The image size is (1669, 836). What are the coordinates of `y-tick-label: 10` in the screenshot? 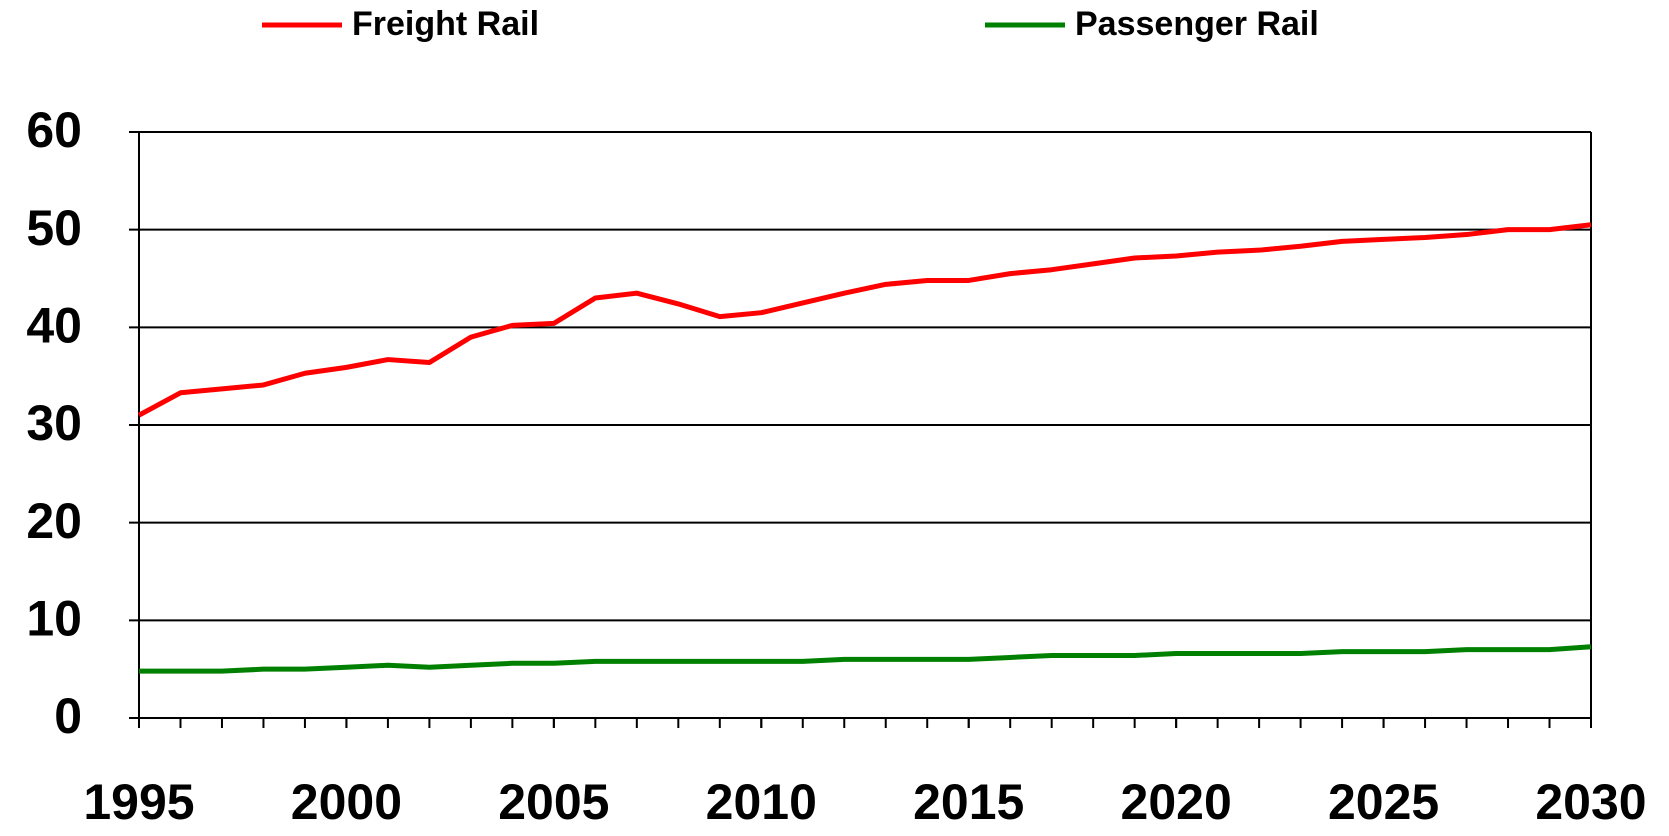 It's located at (54, 619).